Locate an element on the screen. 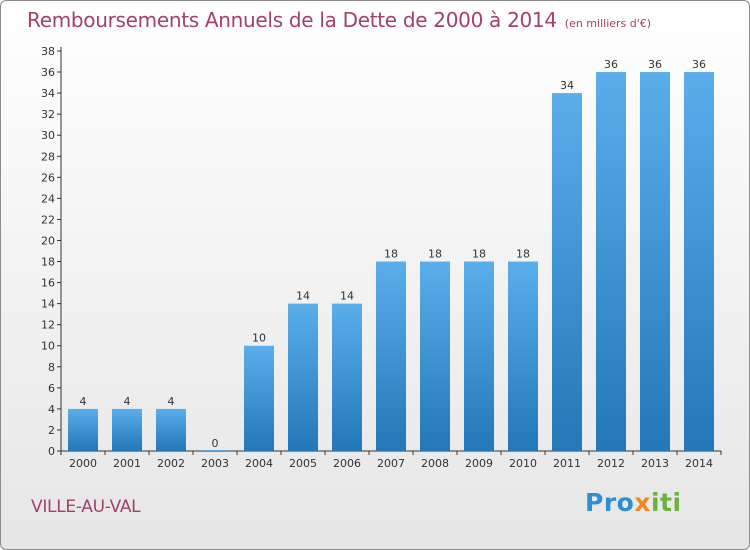 Image resolution: width=750 pixels, height=550 pixels. y-tick-label: 16 is located at coordinates (48, 283).